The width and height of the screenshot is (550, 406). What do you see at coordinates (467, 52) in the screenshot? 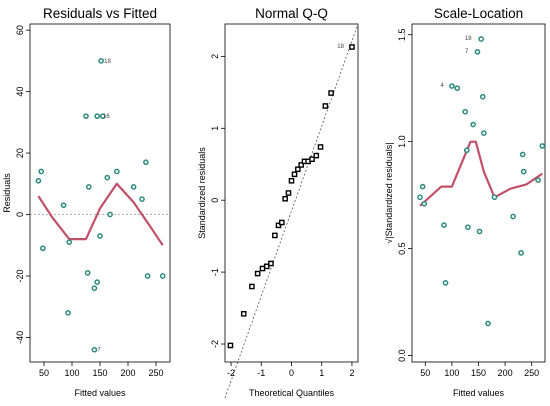
I see `point-label: 7` at bounding box center [467, 52].